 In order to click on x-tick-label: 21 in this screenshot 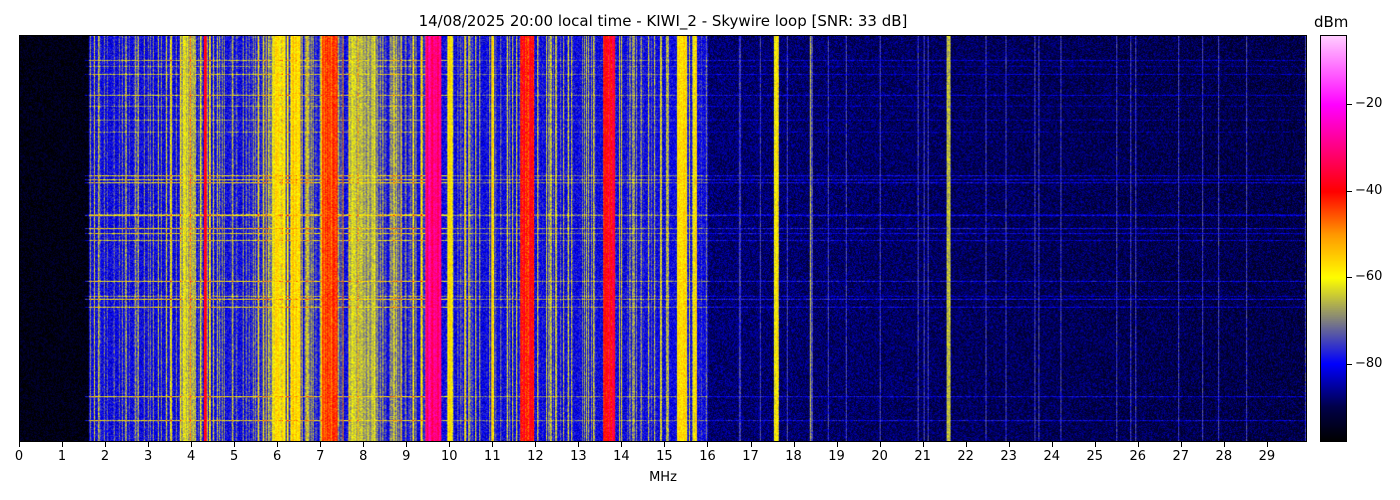, I will do `click(922, 456)`.